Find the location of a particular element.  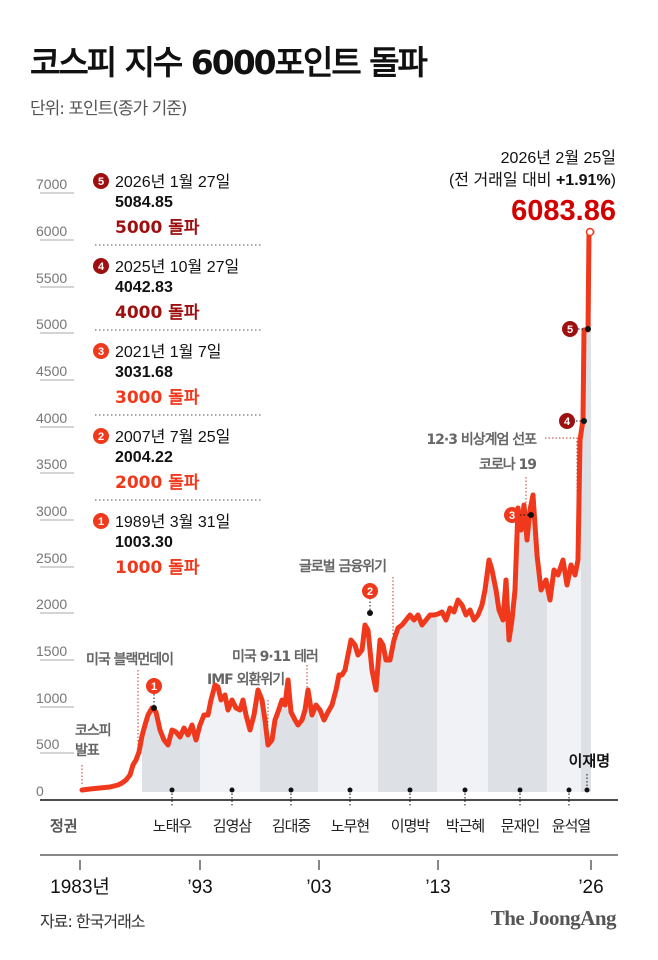

svg-text: 1003.30 is located at coordinates (144, 542).